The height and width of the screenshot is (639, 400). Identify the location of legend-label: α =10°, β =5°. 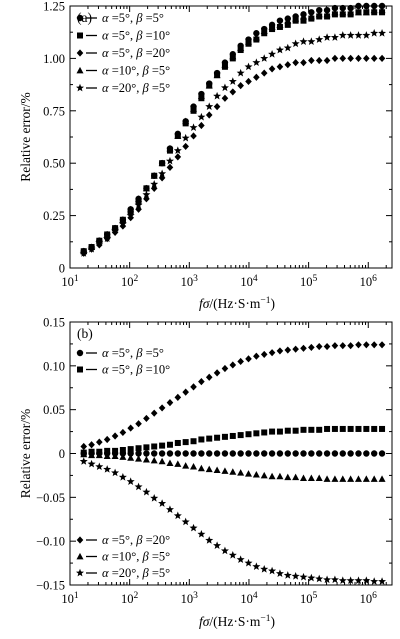
(136, 557).